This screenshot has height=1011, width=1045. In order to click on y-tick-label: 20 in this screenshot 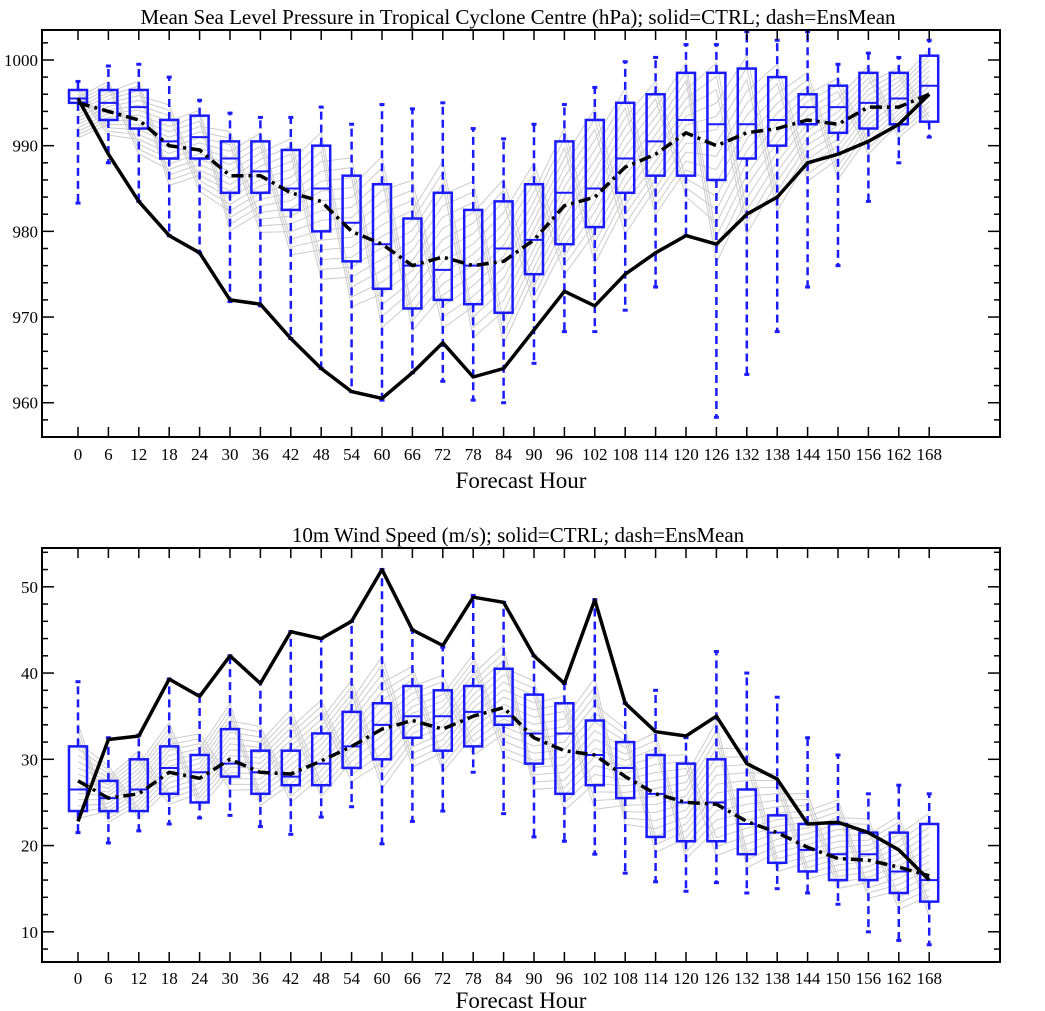, I will do `click(29, 846)`.